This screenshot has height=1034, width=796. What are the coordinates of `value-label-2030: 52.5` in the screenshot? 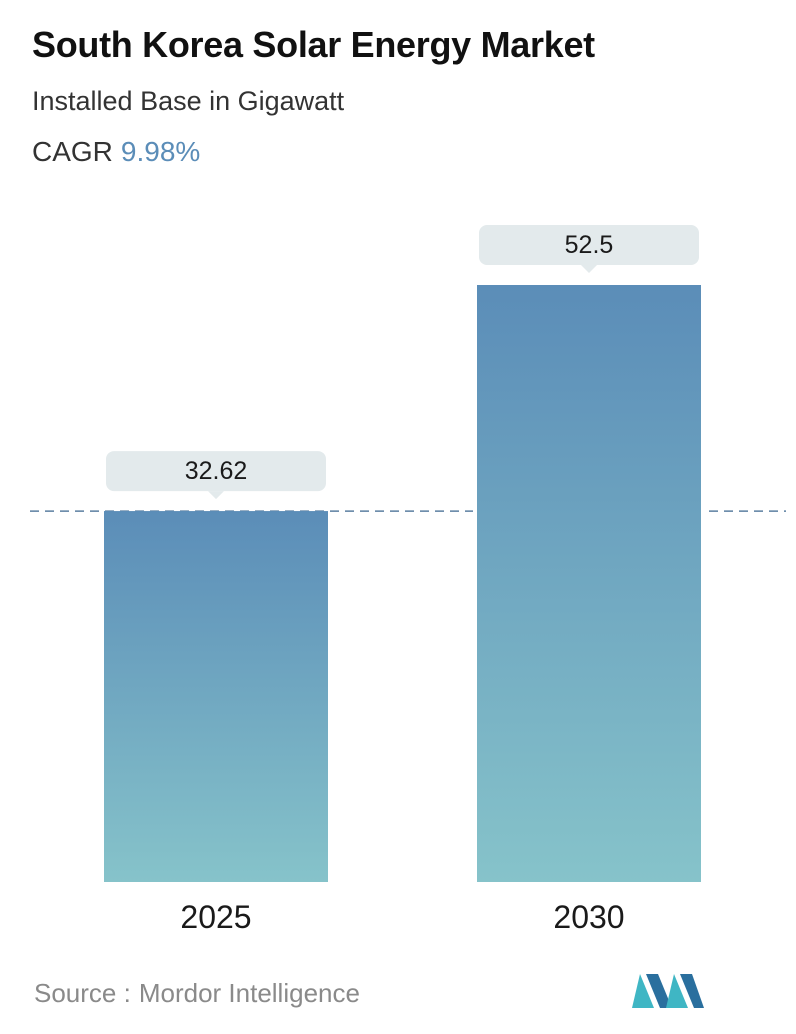 It's located at (589, 245).